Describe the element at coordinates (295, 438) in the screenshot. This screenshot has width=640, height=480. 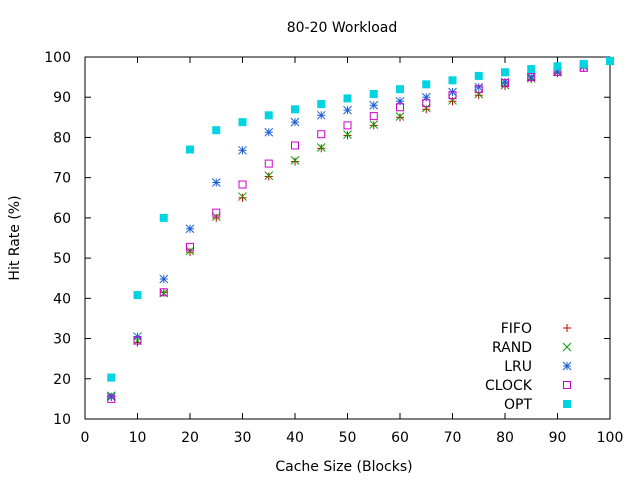
I see `x-tick-label: 40` at that location.